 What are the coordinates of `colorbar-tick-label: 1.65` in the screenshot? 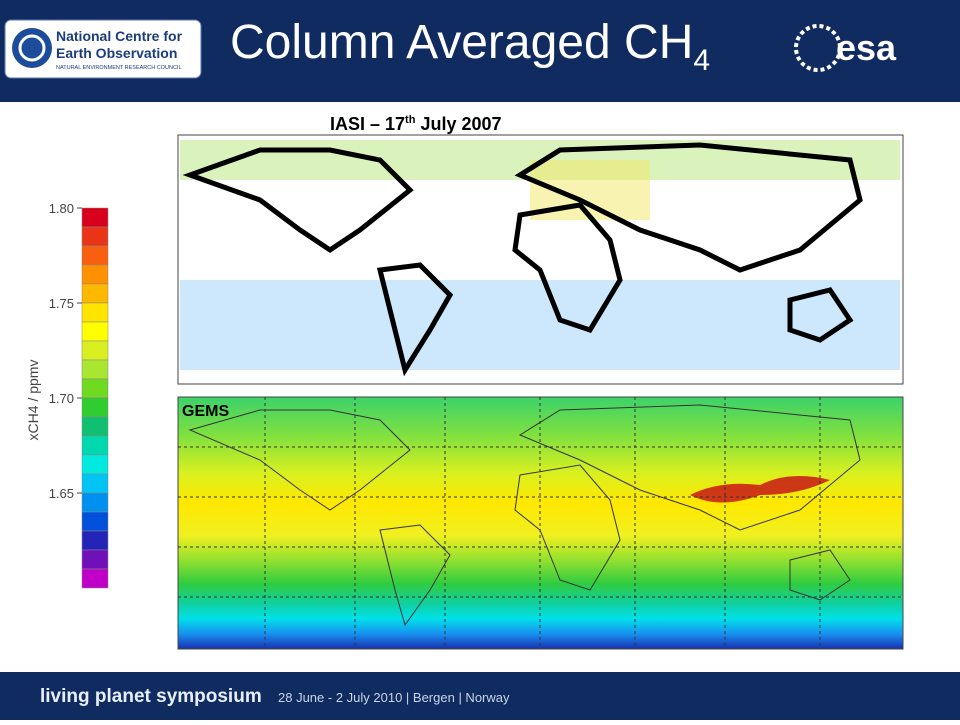 It's located at (61, 493).